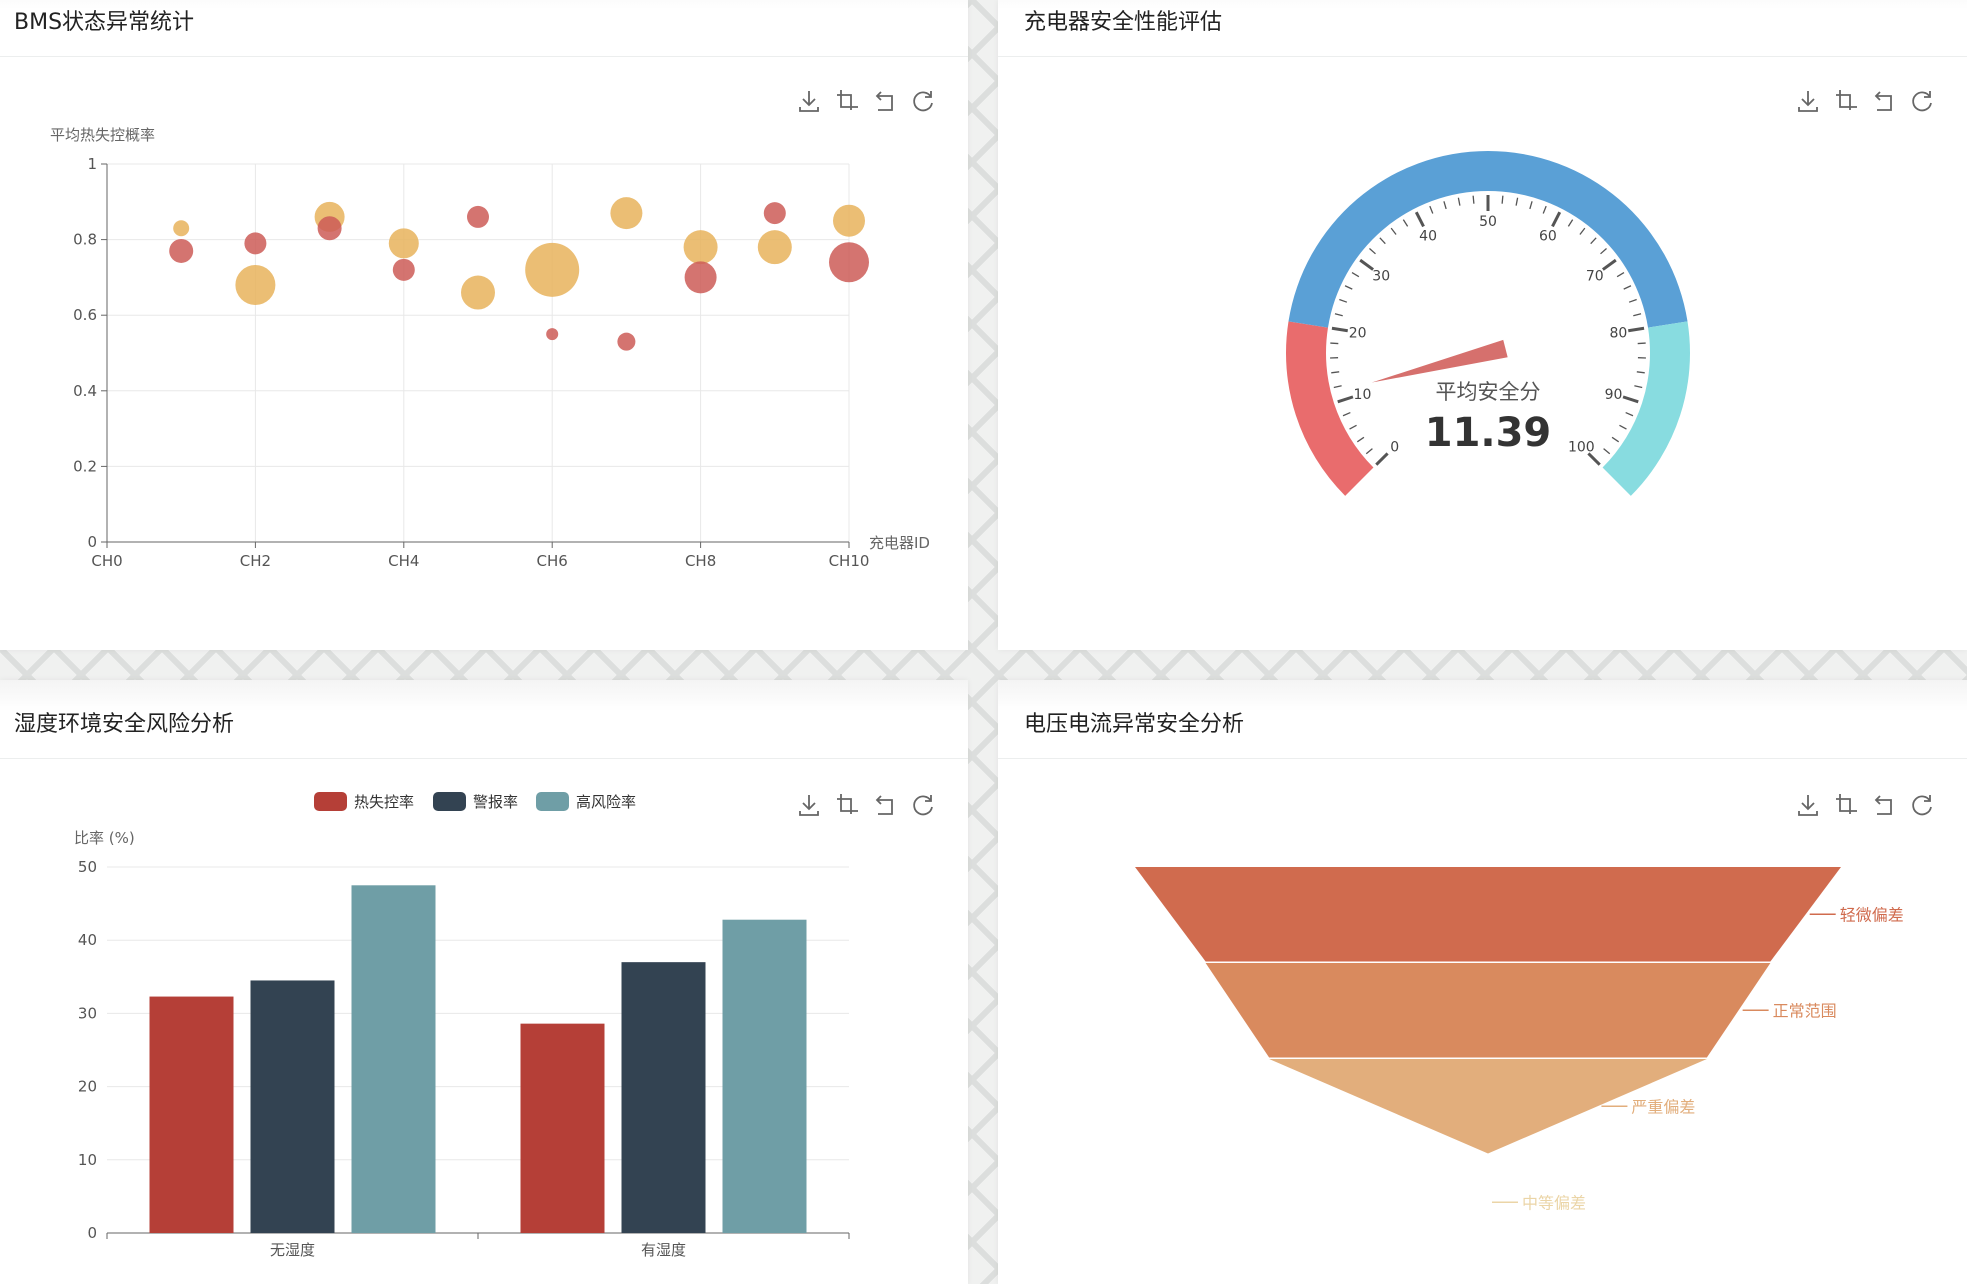 Image resolution: width=1967 pixels, height=1284 pixels. What do you see at coordinates (85, 466) in the screenshot?
I see `y-tick-label: 0.2` at bounding box center [85, 466].